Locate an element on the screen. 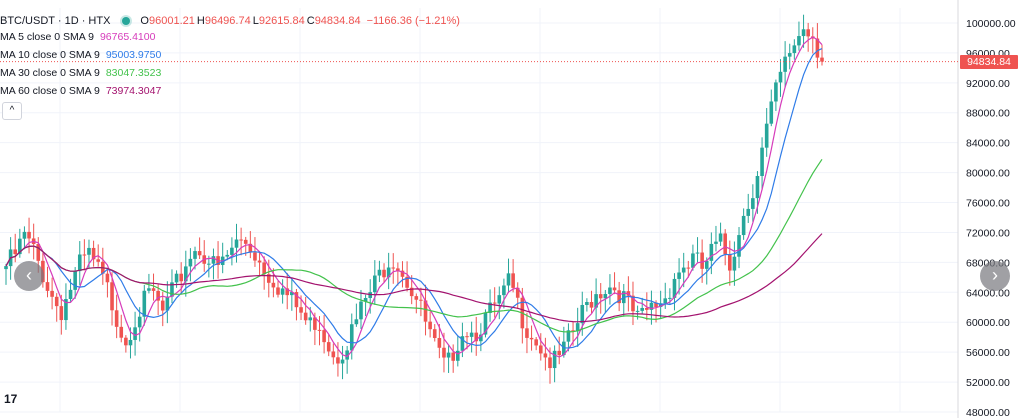  open-key: O is located at coordinates (144, 21).